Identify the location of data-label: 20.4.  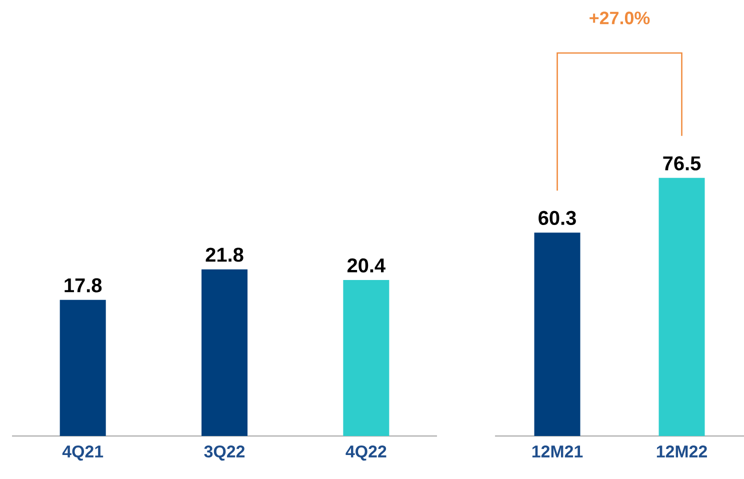
(366, 265).